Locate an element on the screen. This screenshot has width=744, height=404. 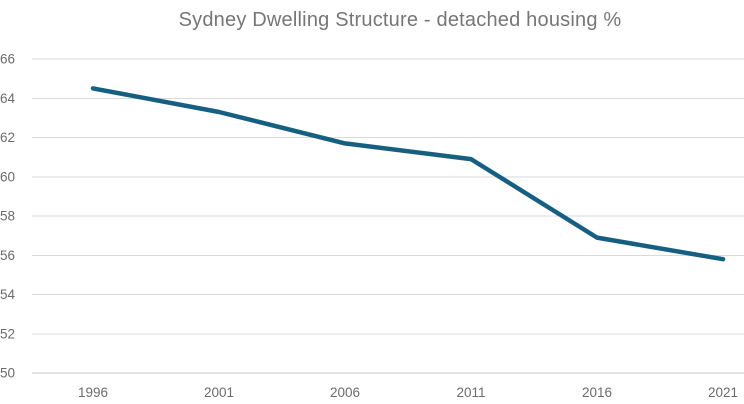
x-axis-tick-label: 2016 is located at coordinates (597, 392).